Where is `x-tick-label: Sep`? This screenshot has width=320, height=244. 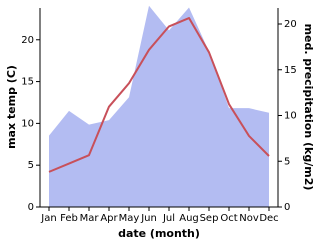
x-tick-label: Sep is located at coordinates (209, 218).